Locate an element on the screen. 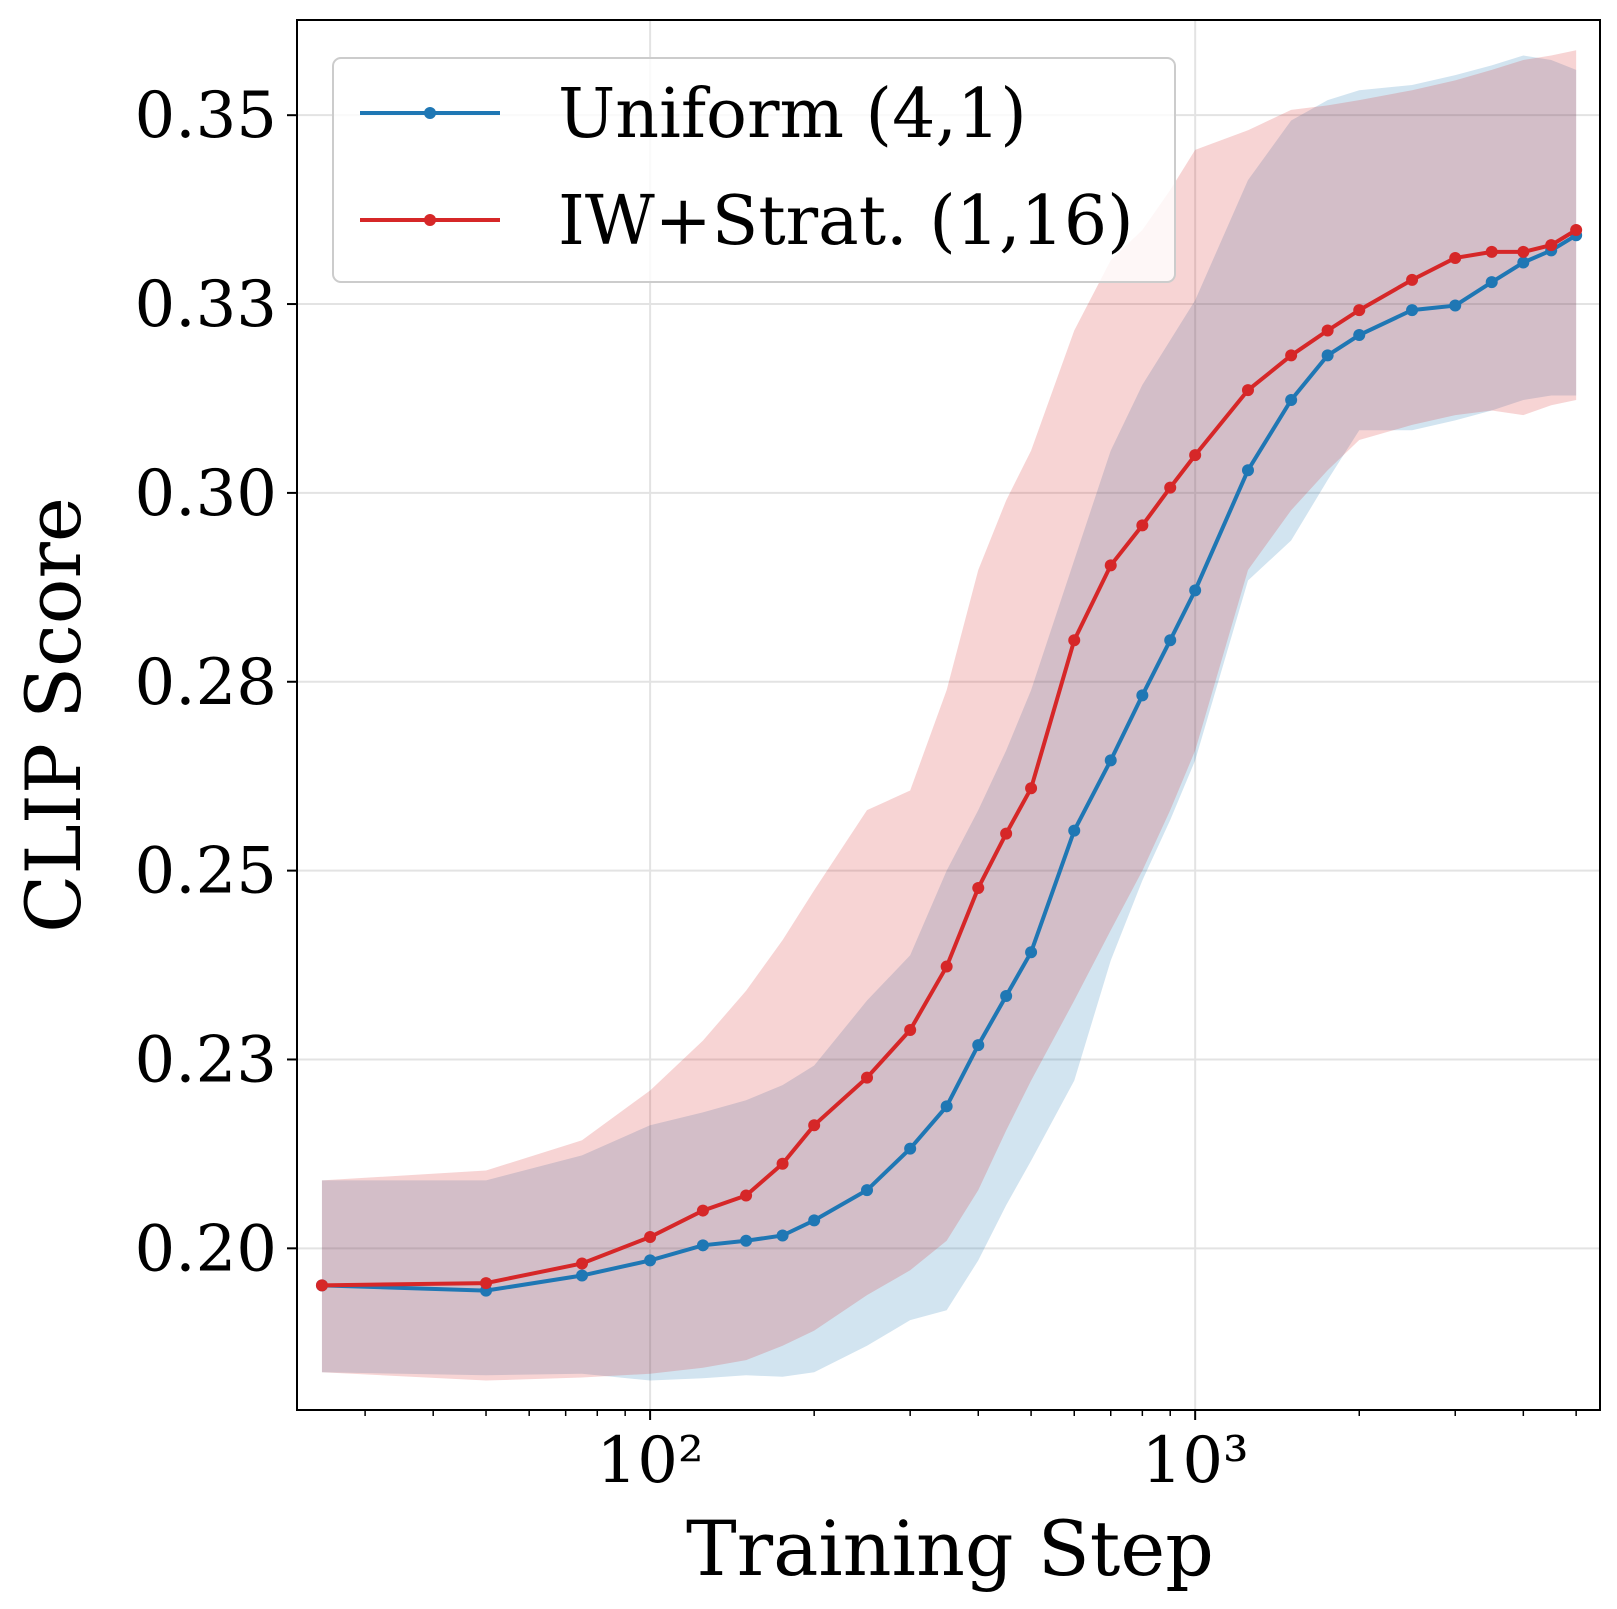 This screenshot has width=1617, height=1609. x-axis-label: Training Step is located at coordinates (950, 1548).